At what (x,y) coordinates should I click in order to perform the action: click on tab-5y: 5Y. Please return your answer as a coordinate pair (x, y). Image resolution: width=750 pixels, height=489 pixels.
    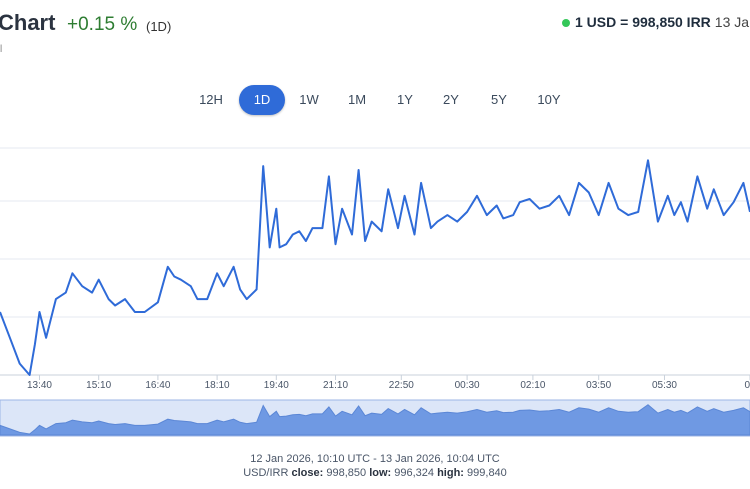
    Looking at the image, I should click on (499, 99).